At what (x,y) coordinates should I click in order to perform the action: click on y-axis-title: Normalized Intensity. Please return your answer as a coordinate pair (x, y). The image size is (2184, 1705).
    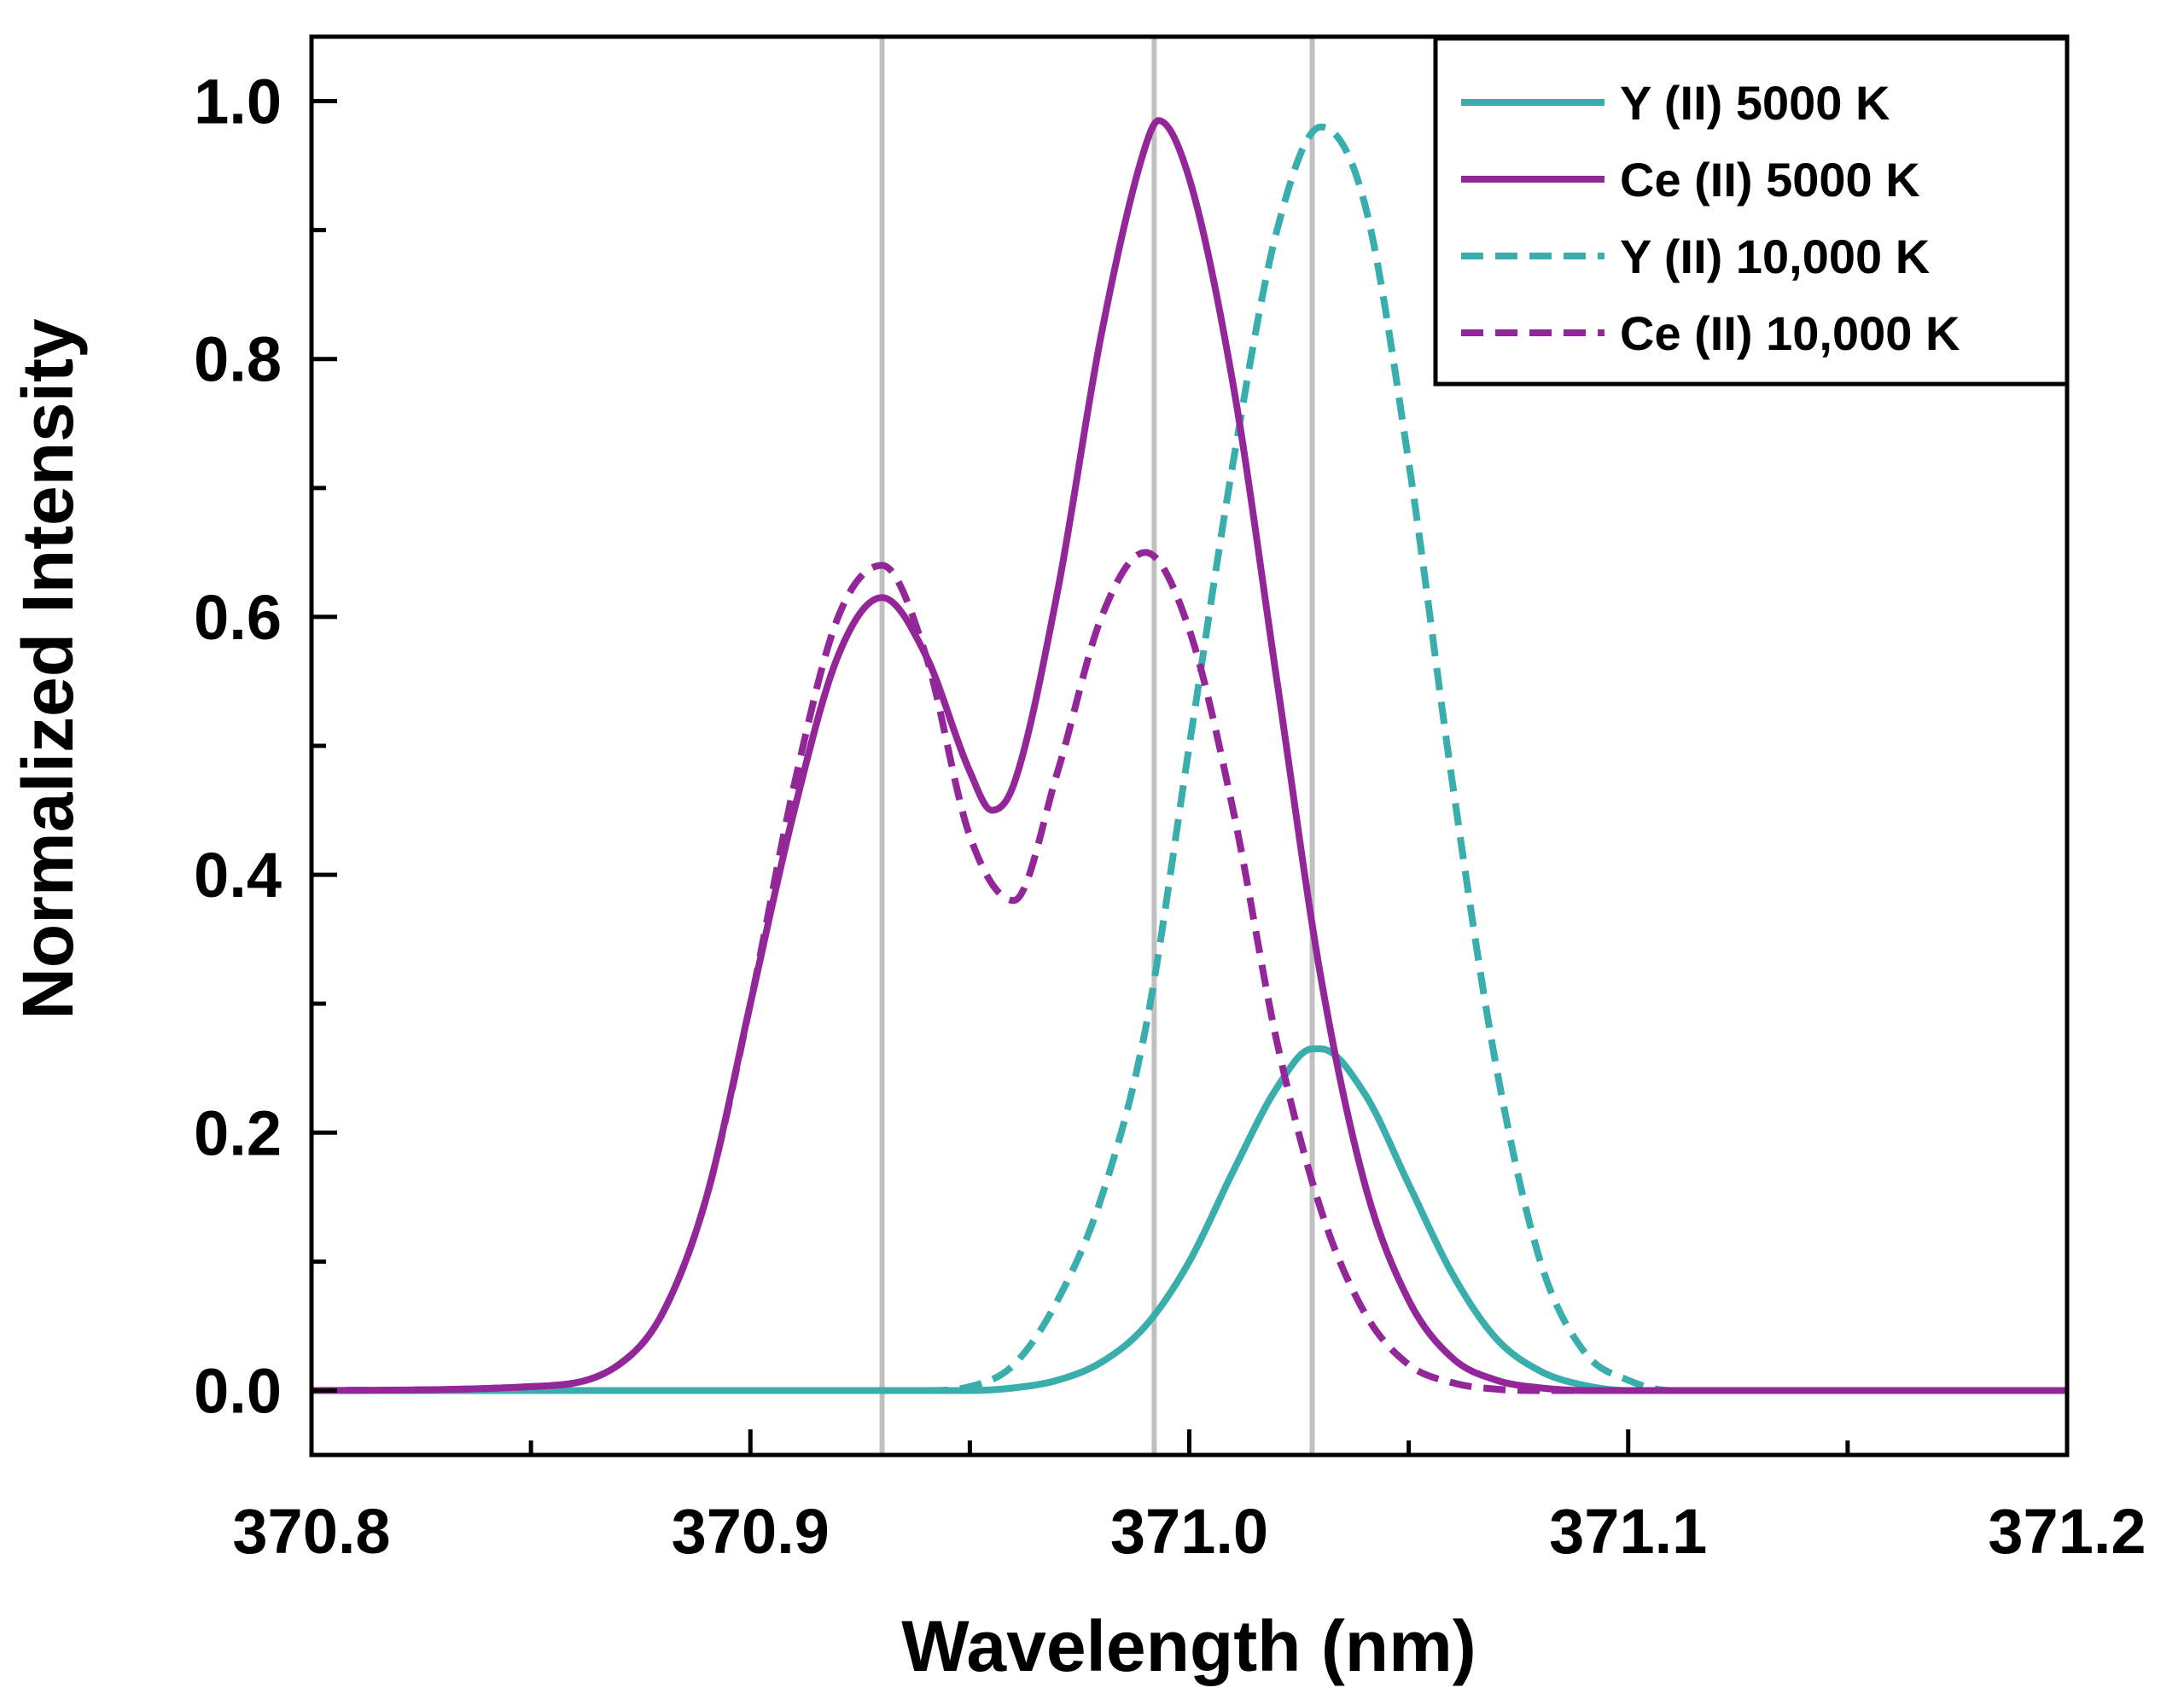
    Looking at the image, I should click on (48, 669).